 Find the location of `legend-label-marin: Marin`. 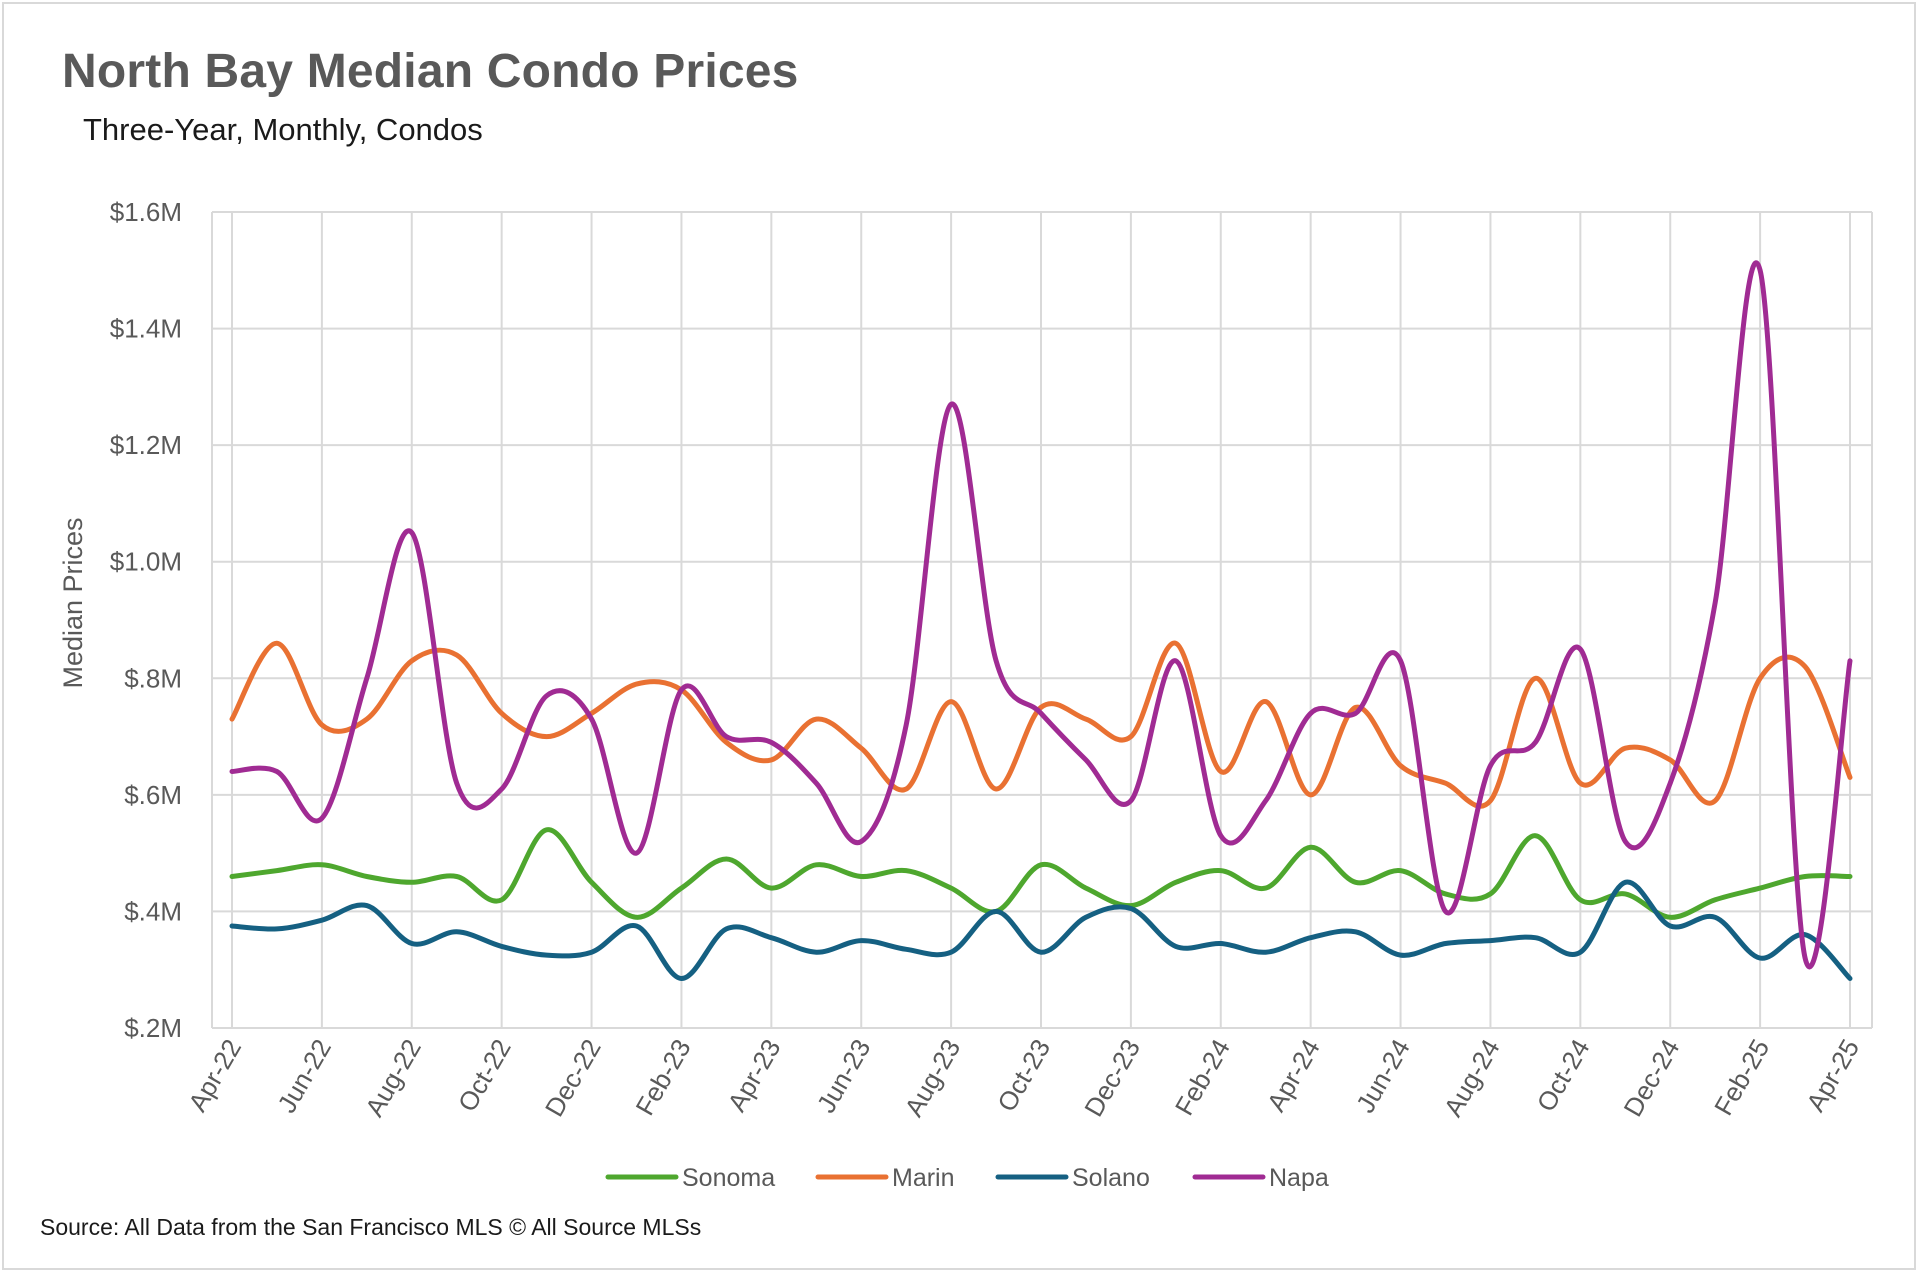

legend-label-marin: Marin is located at coordinates (923, 1178).